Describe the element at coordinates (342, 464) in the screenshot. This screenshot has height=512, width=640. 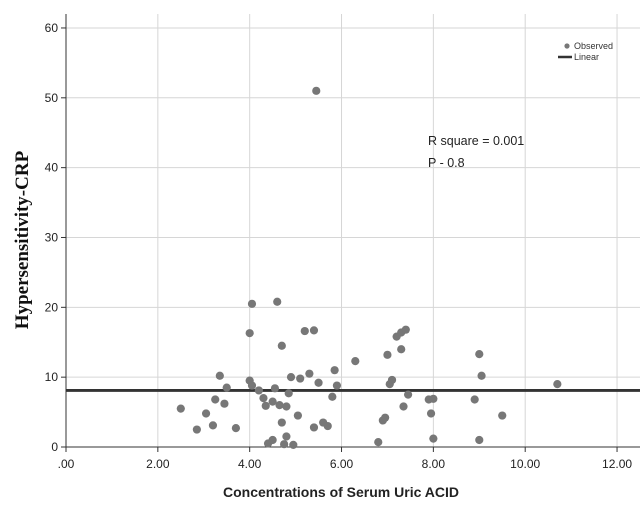
I see `x-tick-label: 6.00` at that location.